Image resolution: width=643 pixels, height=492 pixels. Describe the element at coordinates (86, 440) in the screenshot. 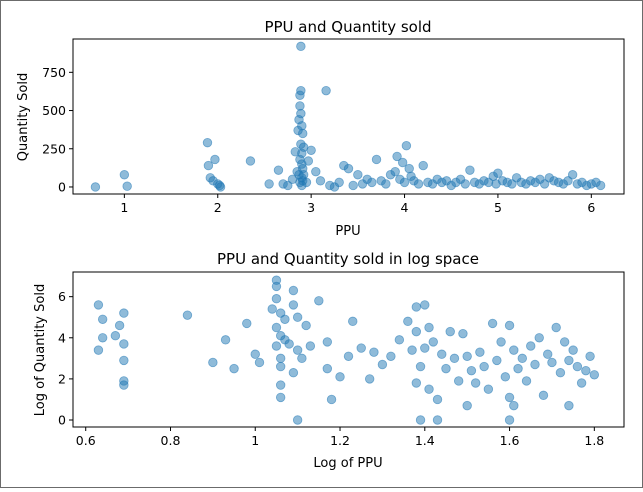

I see `bottom-x-tick-label: 0.6` at that location.